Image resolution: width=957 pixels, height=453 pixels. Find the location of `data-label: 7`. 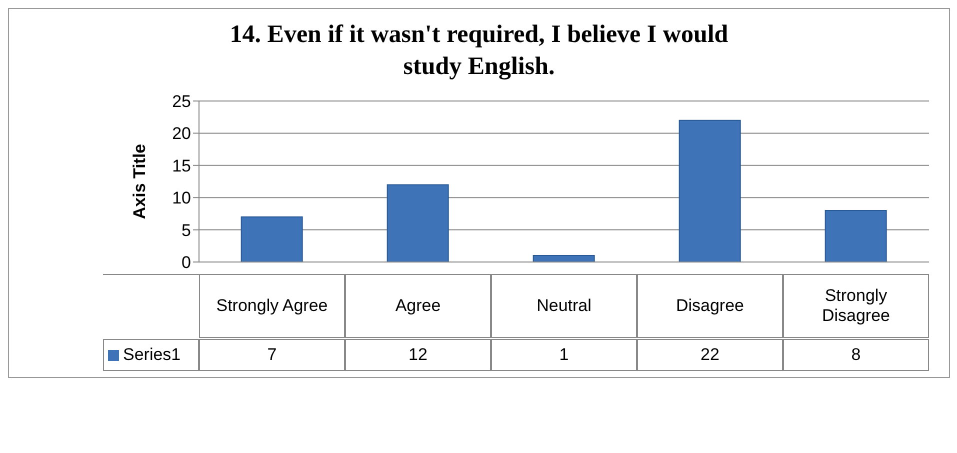

data-label: 7 is located at coordinates (272, 355).